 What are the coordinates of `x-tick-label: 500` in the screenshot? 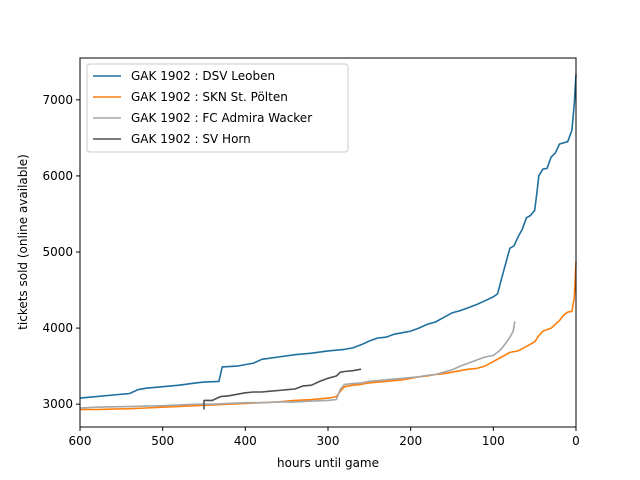 It's located at (162, 441).